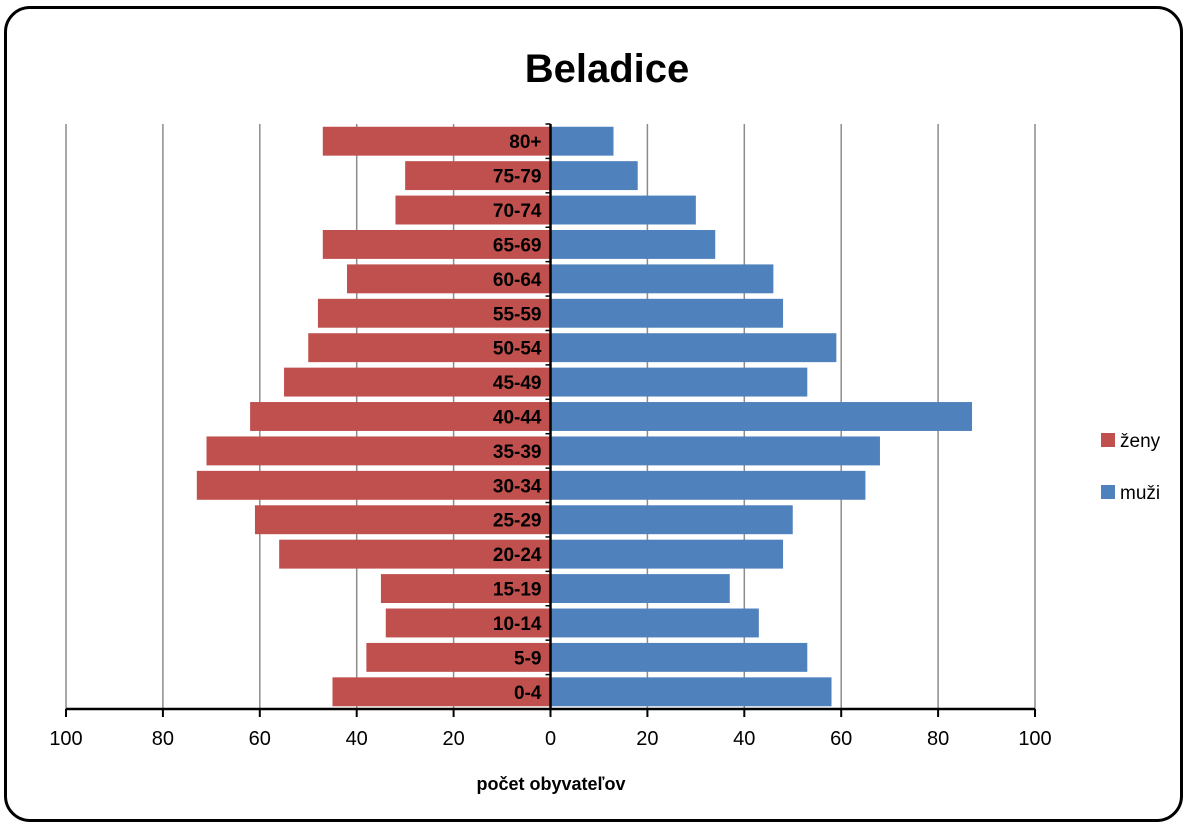  What do you see at coordinates (1108, 492) in the screenshot?
I see `legend-swatch-muzi` at bounding box center [1108, 492].